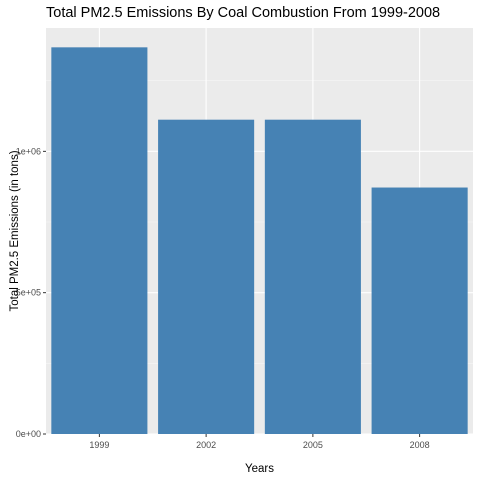  Describe the element at coordinates (259, 469) in the screenshot. I see `x-axis-title: Years` at that location.